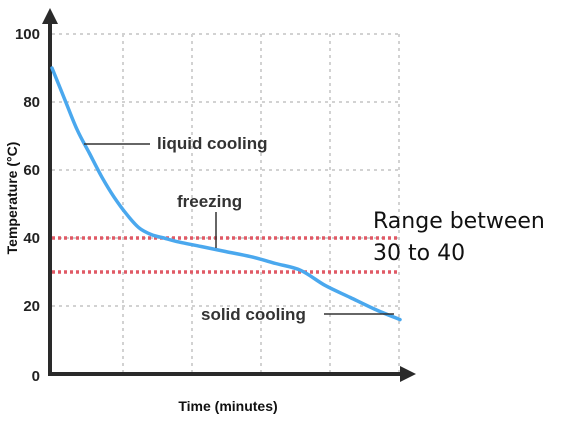 Image resolution: width=562 pixels, height=441 pixels. What do you see at coordinates (36, 376) in the screenshot?
I see `y-tick-label: 0` at bounding box center [36, 376].